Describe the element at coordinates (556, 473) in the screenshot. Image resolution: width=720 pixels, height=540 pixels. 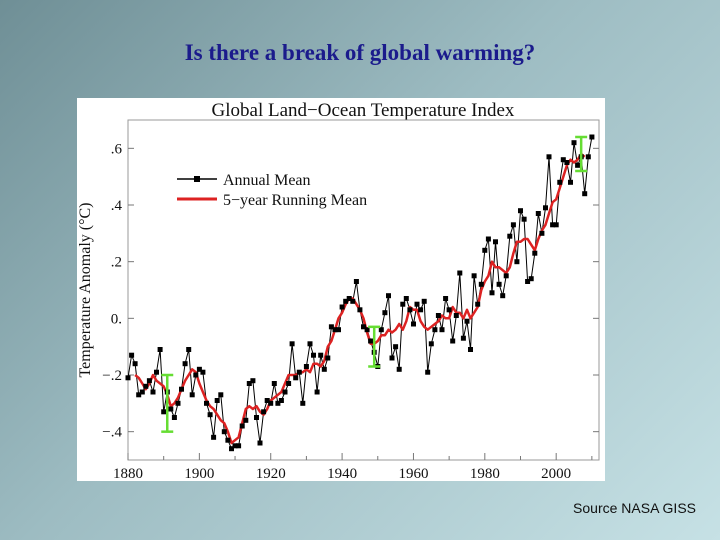
I see `x-tick-label: 2000` at that location.